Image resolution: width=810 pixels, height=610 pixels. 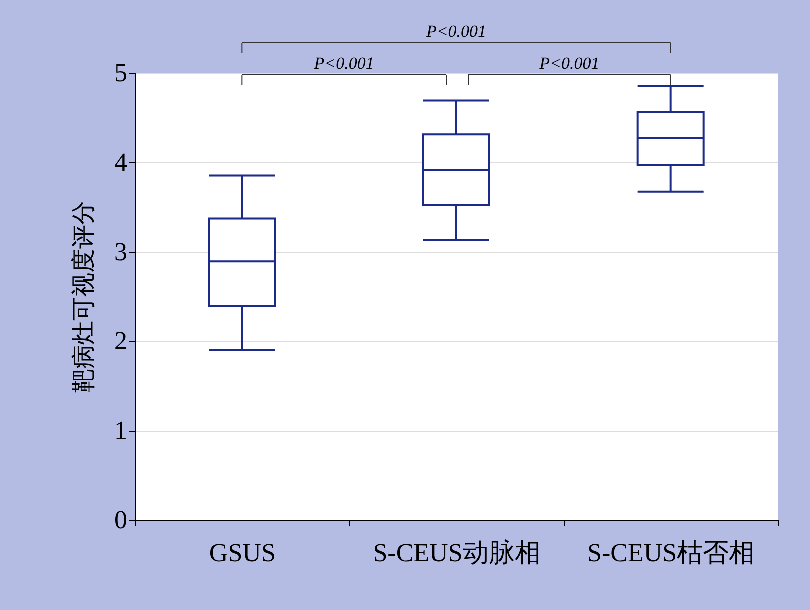 I want to click on y-axis-title: 靶病灶可视度评分, so click(x=84, y=297).